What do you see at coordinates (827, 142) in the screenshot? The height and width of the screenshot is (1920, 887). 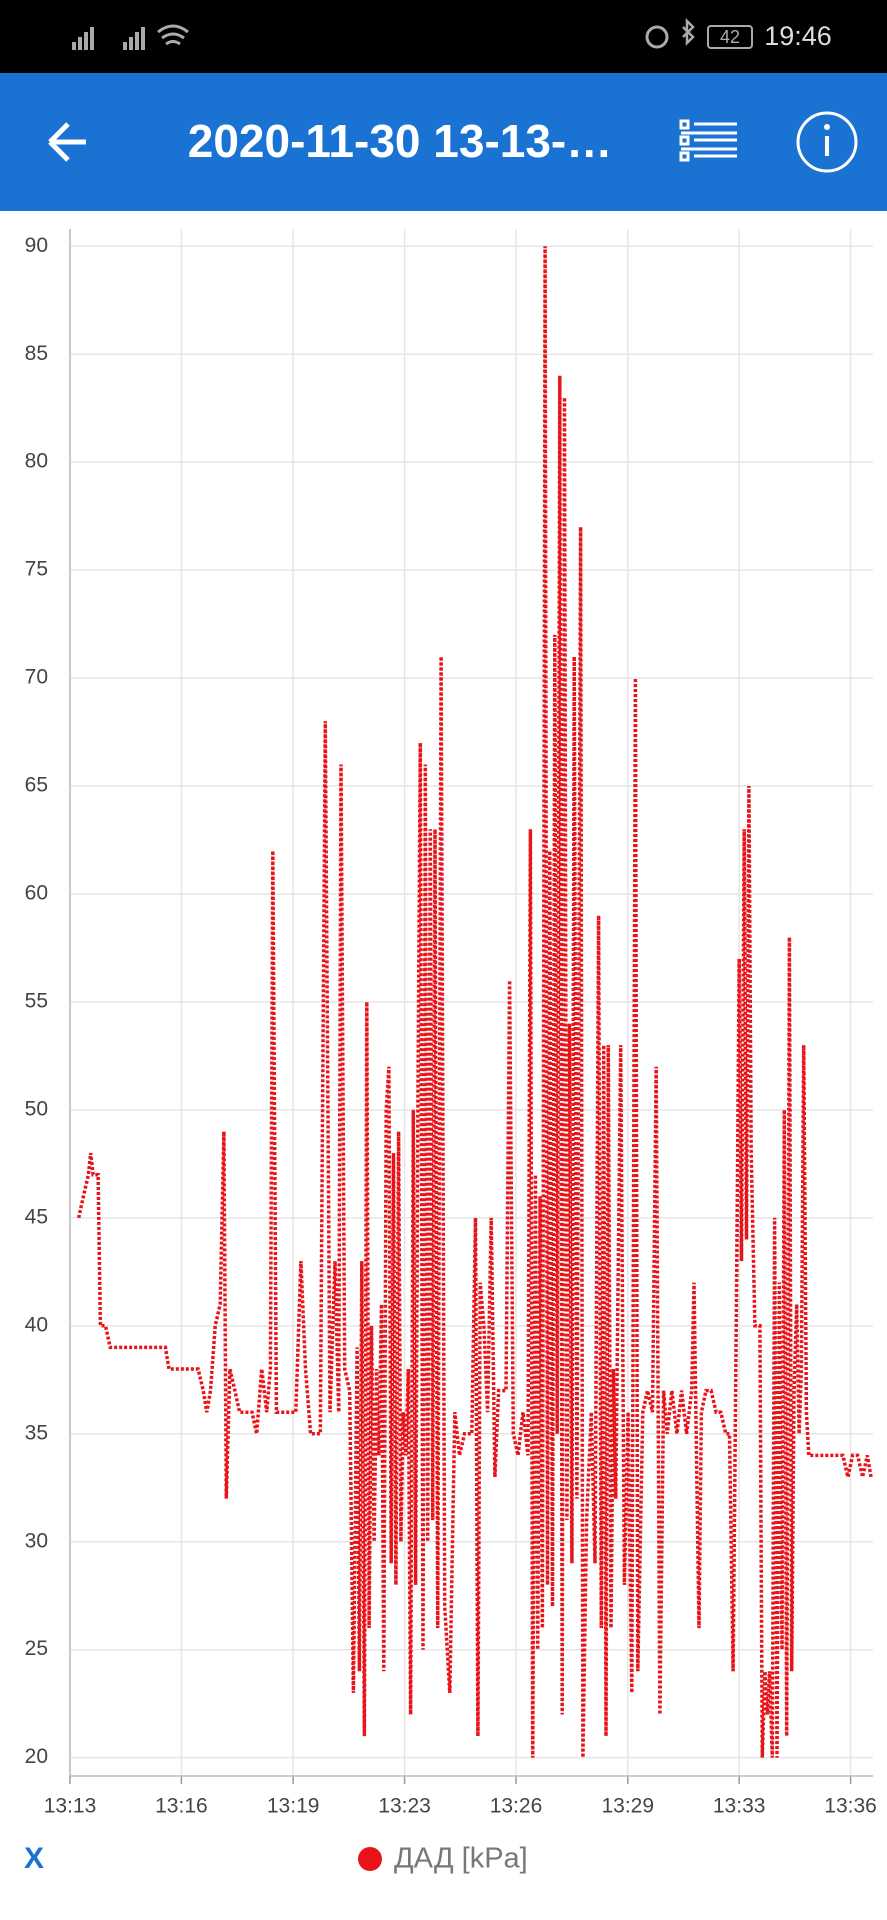 I see `info-button` at bounding box center [827, 142].